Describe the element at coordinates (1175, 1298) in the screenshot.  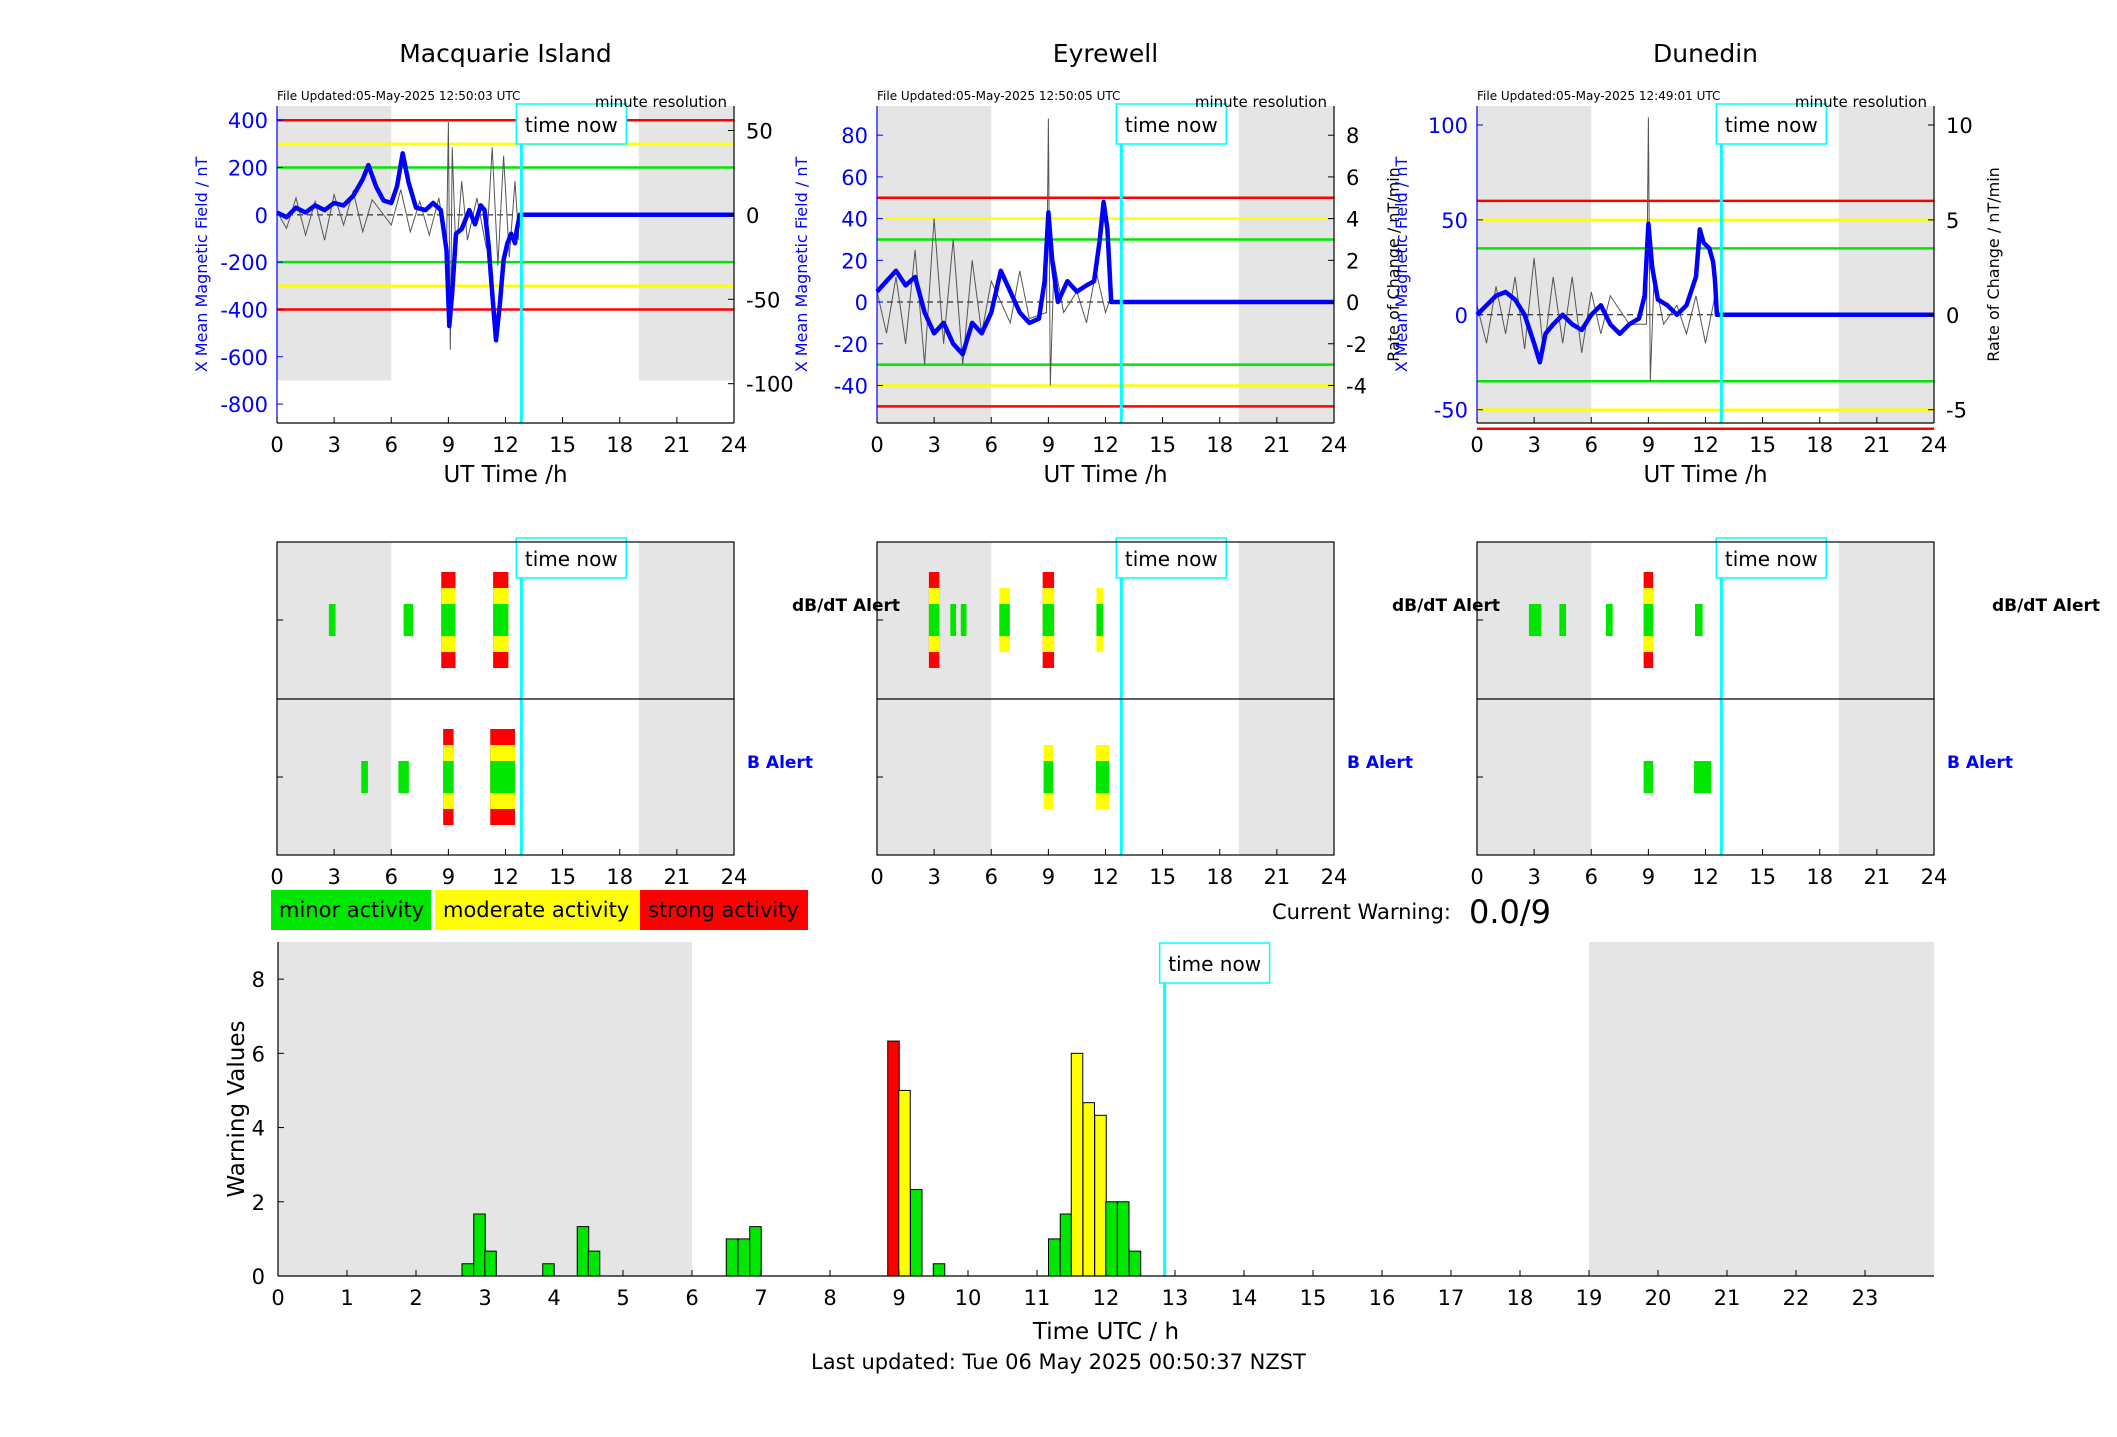
I see `x-tick-label: 13` at that location.